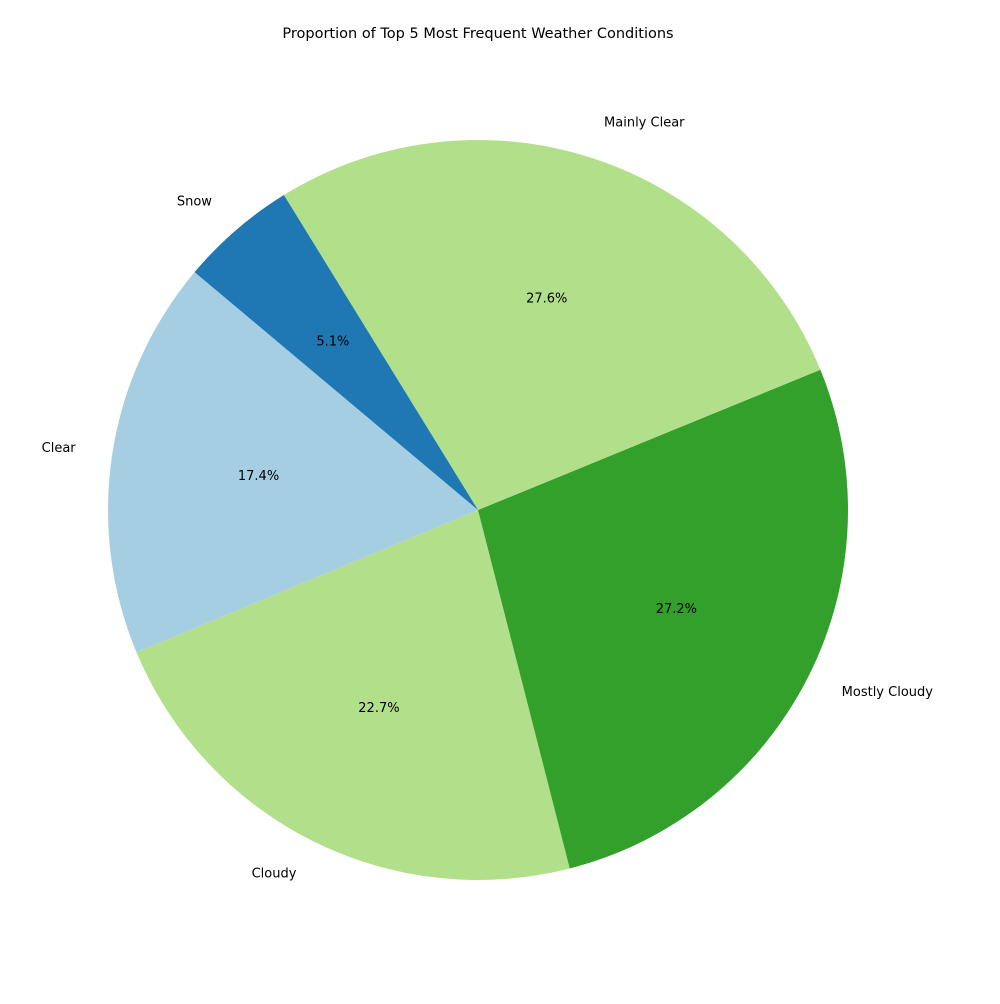 The width and height of the screenshot is (1000, 1004). What do you see at coordinates (336, 352) in the screenshot?
I see `pie-slice-snow` at bounding box center [336, 352].